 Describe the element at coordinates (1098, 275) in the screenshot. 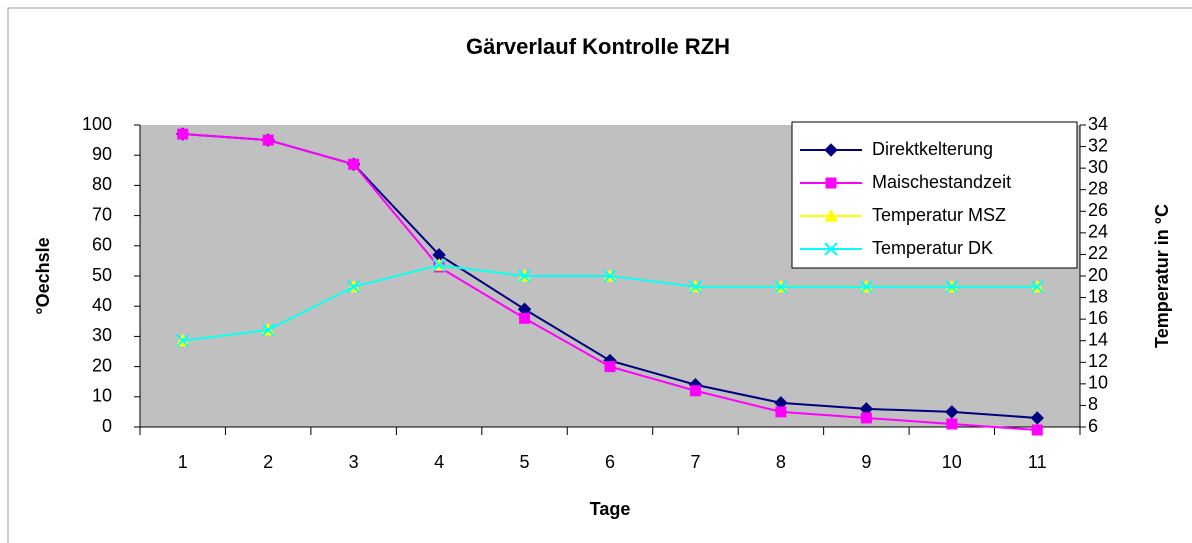

I see `y2-tick-label: 20` at that location.